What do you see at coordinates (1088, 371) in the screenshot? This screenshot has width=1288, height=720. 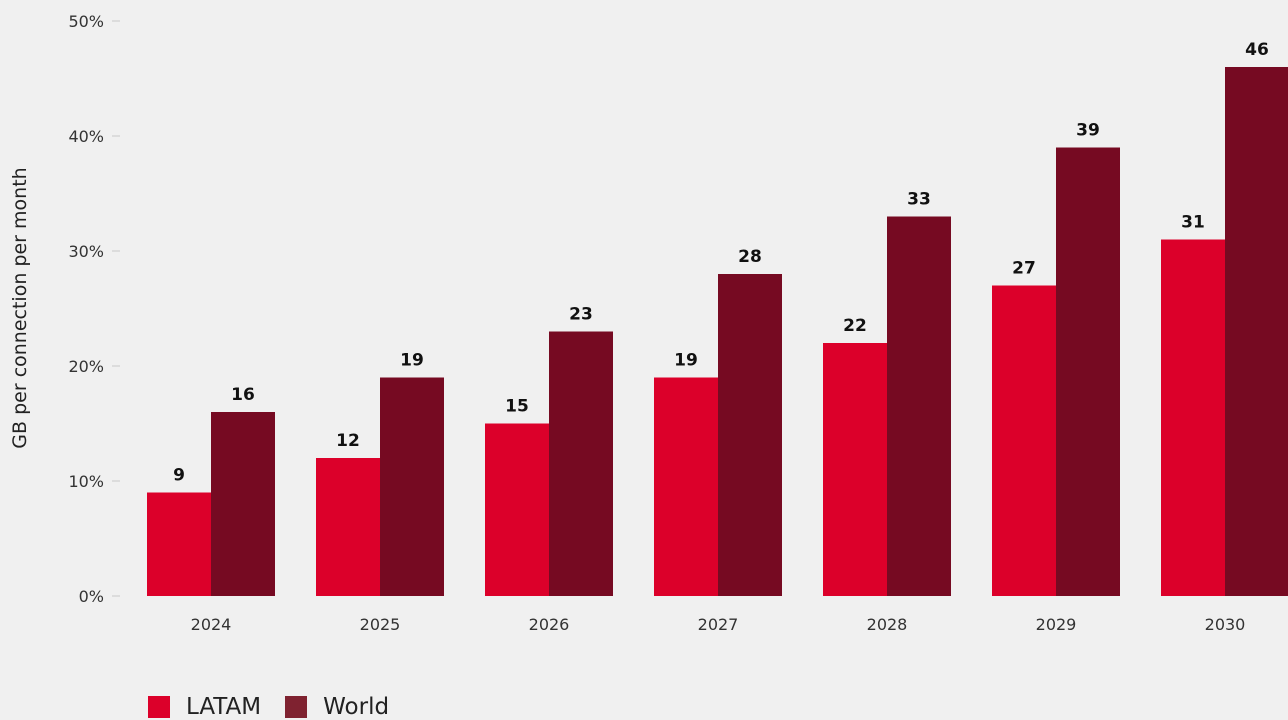 I see `bar-world-2029` at bounding box center [1088, 371].